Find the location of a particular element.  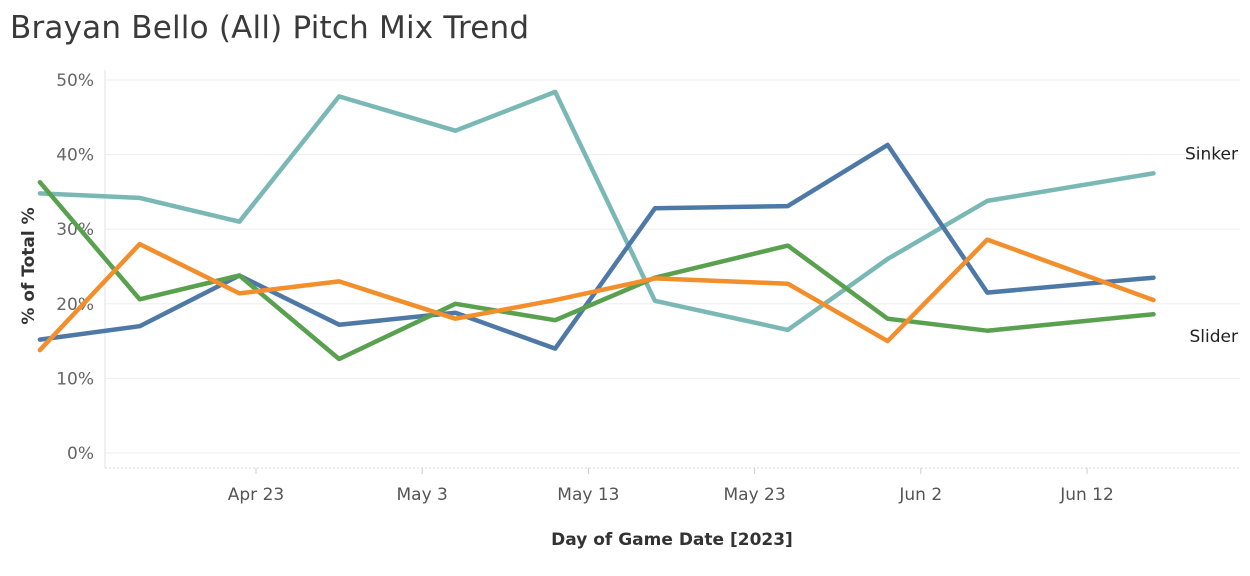

x-tick-label: May 13 is located at coordinates (588, 495).